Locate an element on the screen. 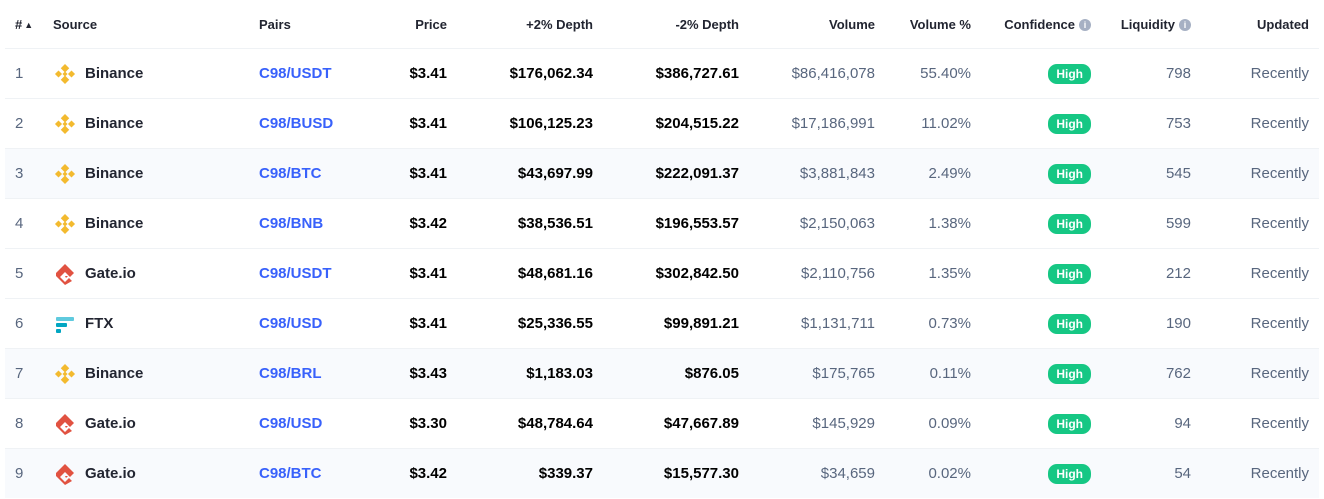  col-header-confidence: Confidence i is located at coordinates (1031, 24).